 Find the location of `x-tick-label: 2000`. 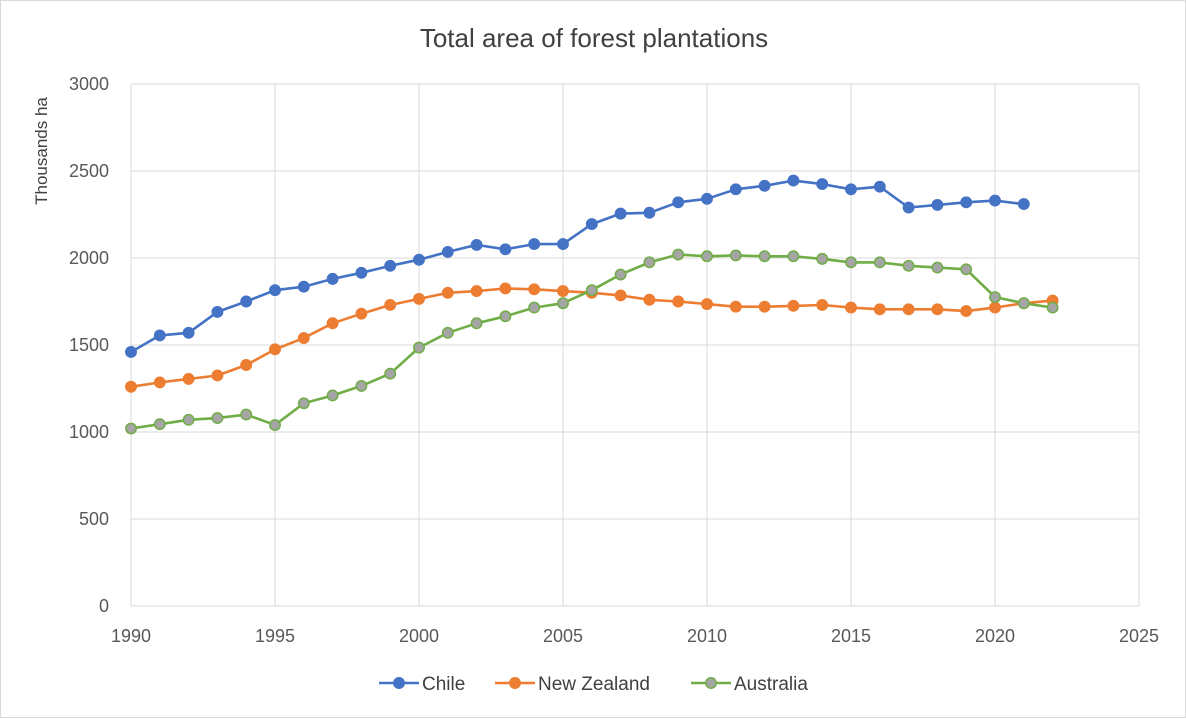

x-tick-label: 2000 is located at coordinates (419, 636).